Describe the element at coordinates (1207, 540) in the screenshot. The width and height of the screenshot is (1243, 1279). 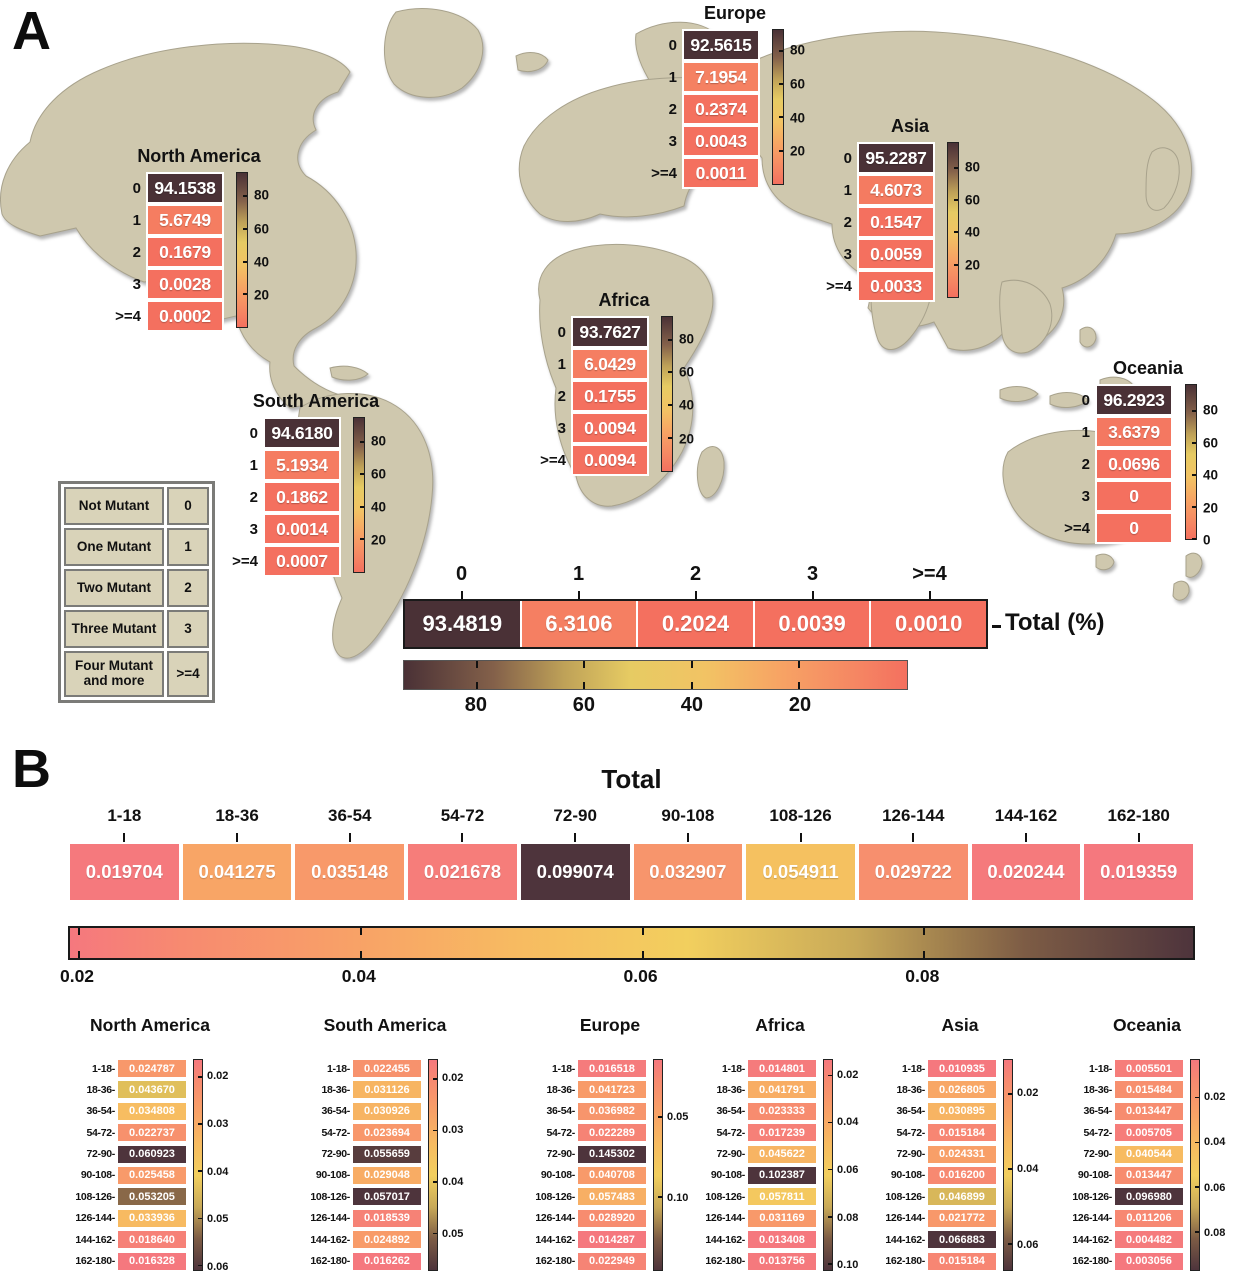
I see `colorbar-tick-label: 0` at that location.